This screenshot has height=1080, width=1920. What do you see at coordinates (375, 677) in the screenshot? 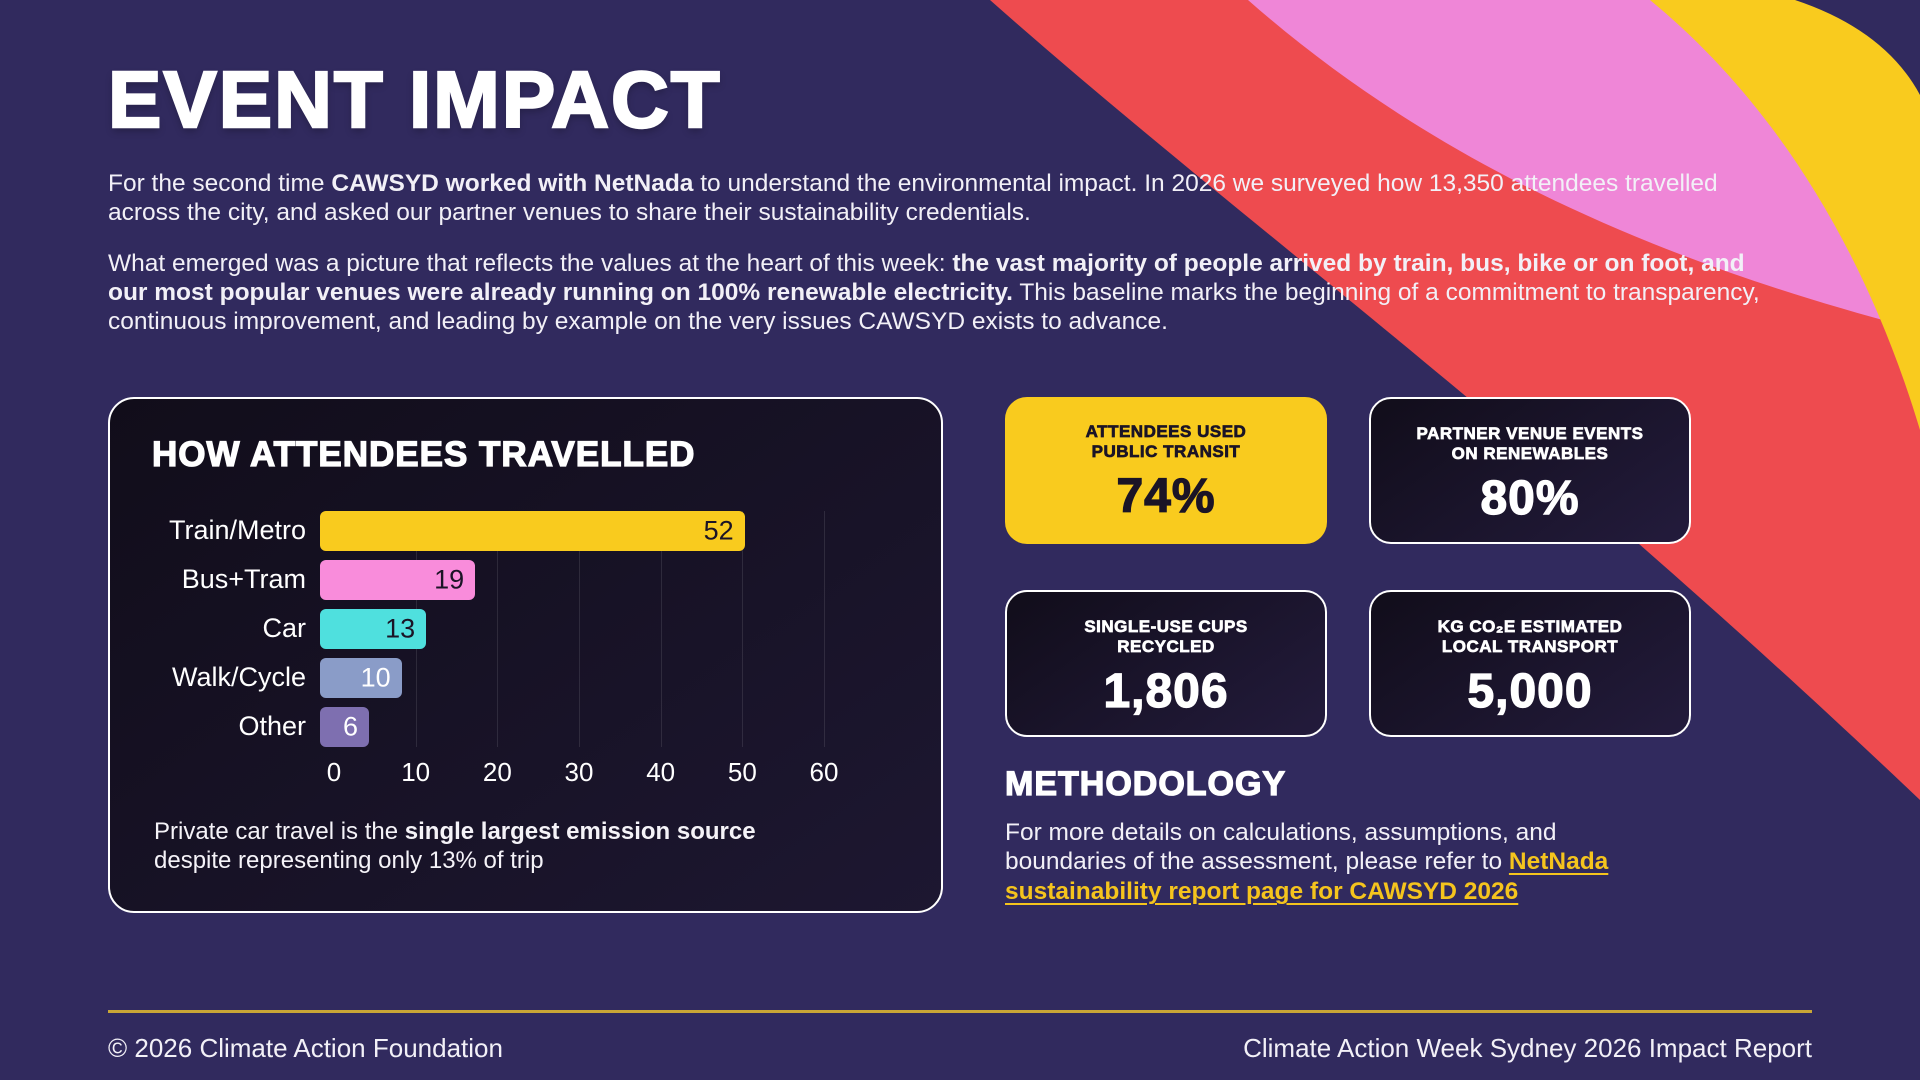
I see `bar-value-label: 10` at bounding box center [375, 677].